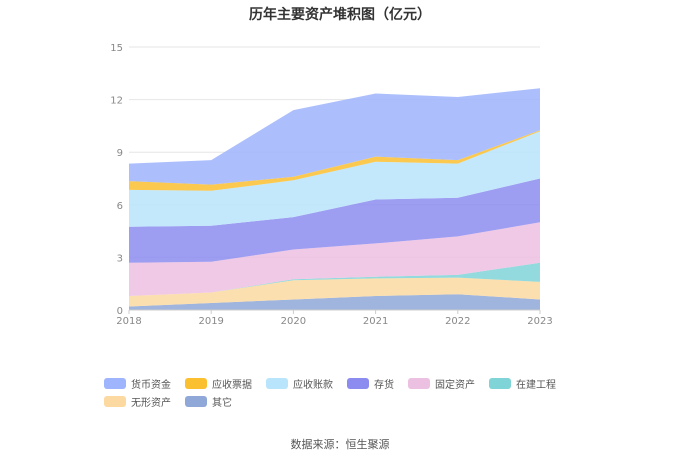 Image resolution: width=680 pixels, height=460 pixels. I want to click on y-tick-label: 15, so click(116, 48).